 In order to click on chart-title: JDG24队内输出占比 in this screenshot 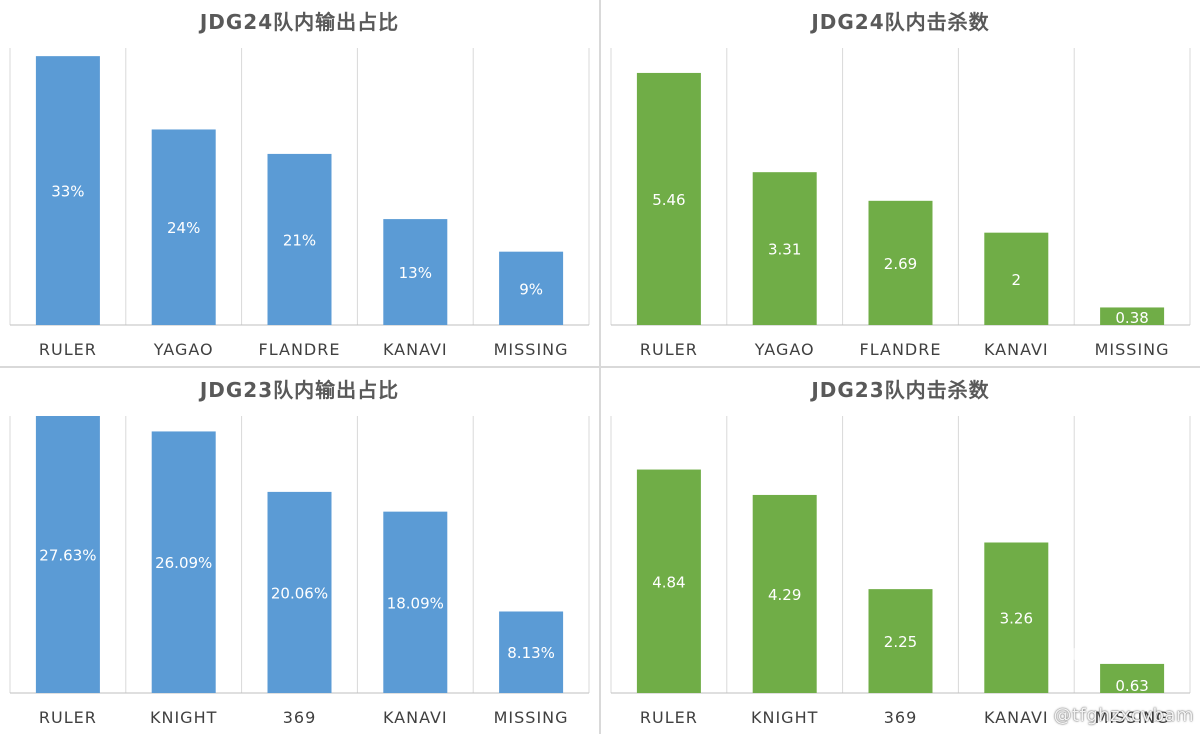, I will do `click(298, 22)`.